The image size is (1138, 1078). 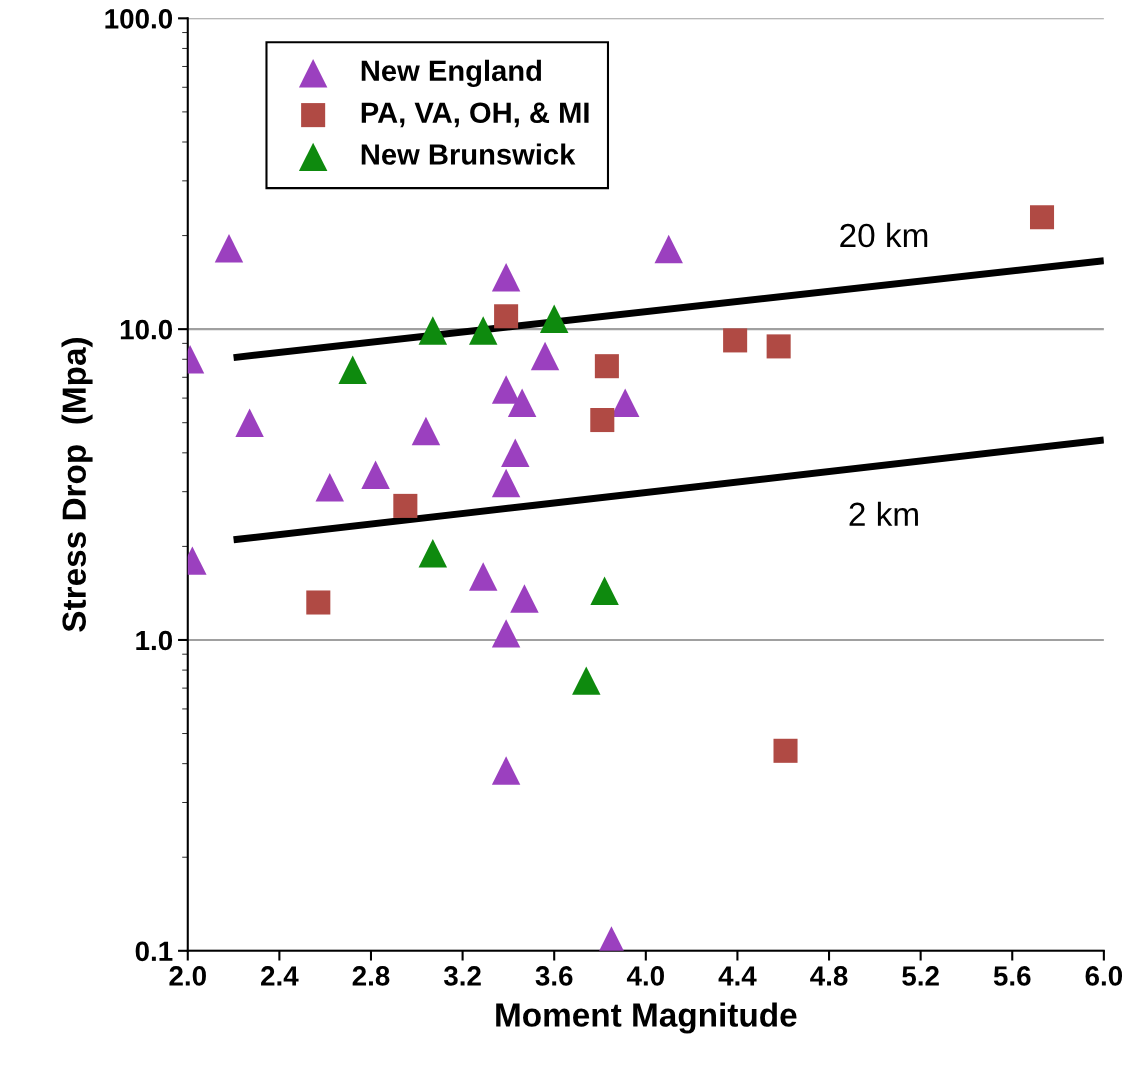 I want to click on x-tick-label: 3.2, so click(x=462, y=976).